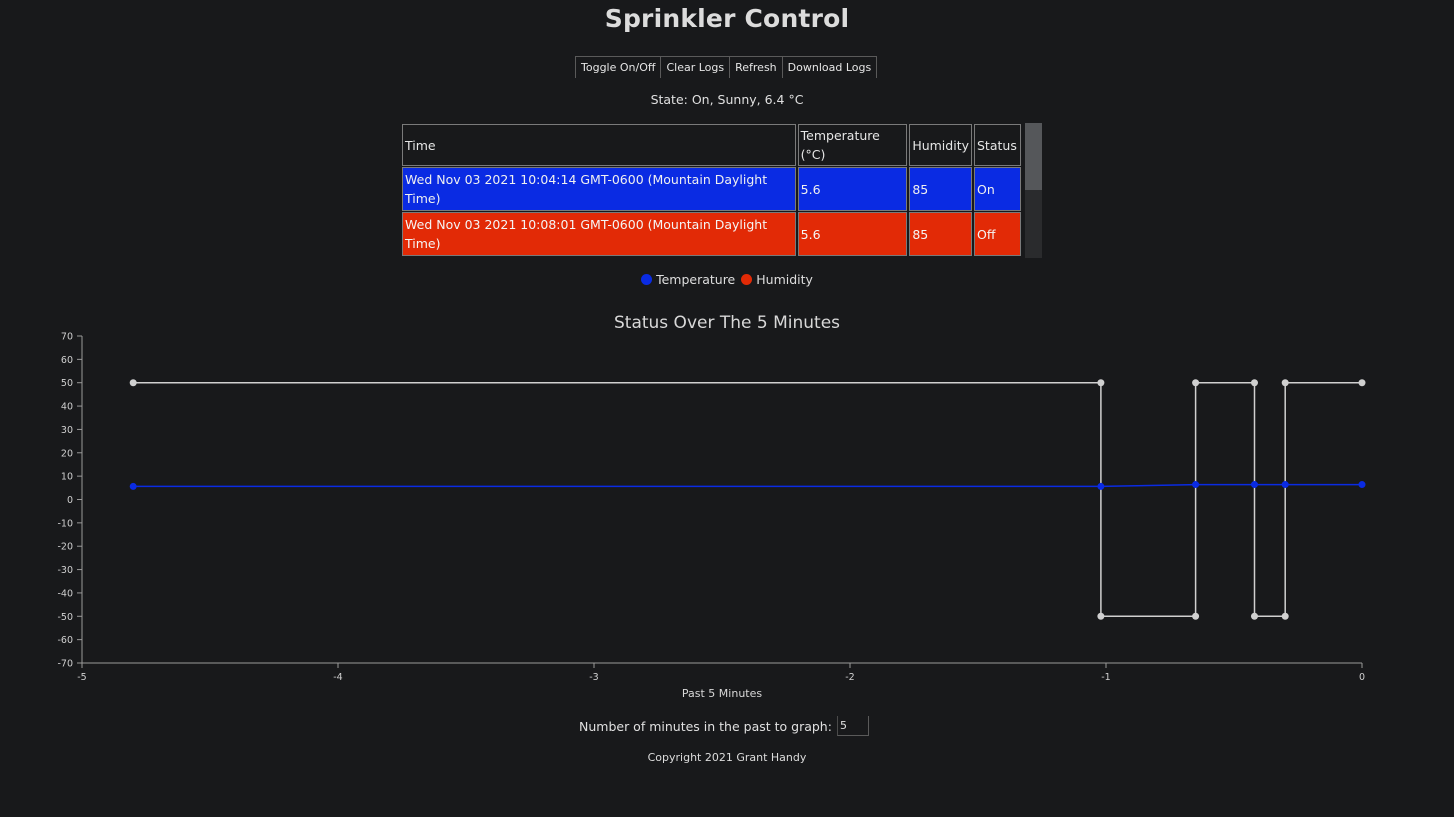  Describe the element at coordinates (997, 234) in the screenshot. I see `cell-status: Off` at that location.